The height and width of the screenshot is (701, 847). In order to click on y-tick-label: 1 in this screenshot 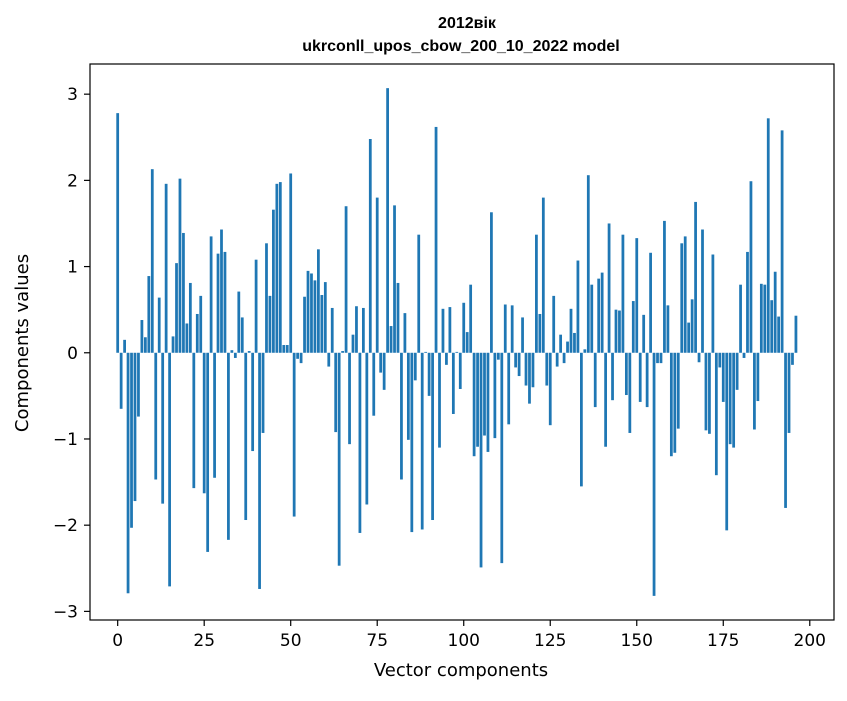, I will do `click(72, 268)`.